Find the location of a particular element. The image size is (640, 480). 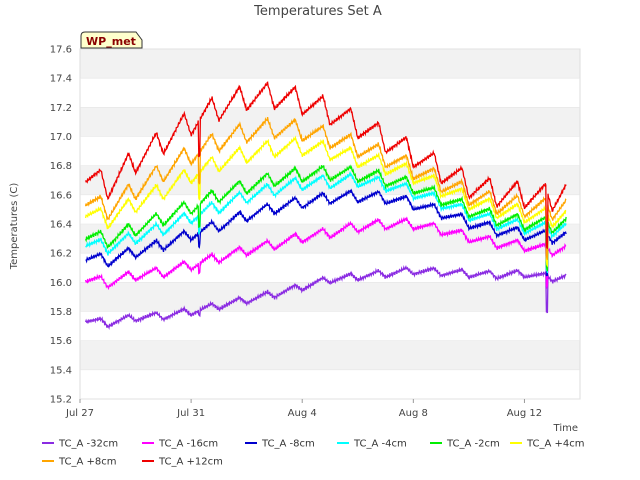

x-tick-label: Aug 8 is located at coordinates (413, 413).